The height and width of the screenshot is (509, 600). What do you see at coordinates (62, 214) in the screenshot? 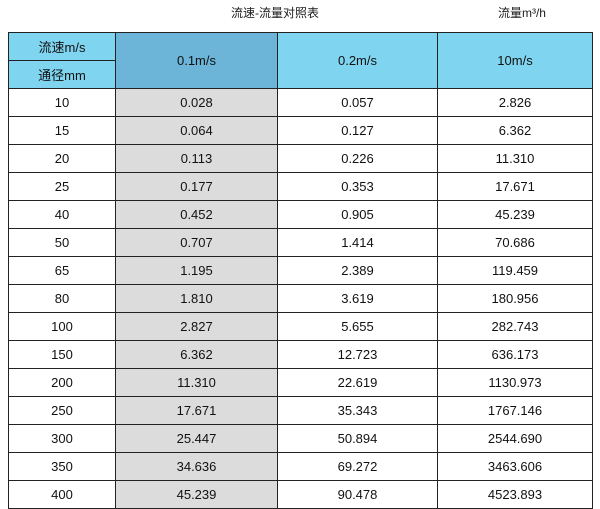
I see `row-dn: 40` at bounding box center [62, 214].